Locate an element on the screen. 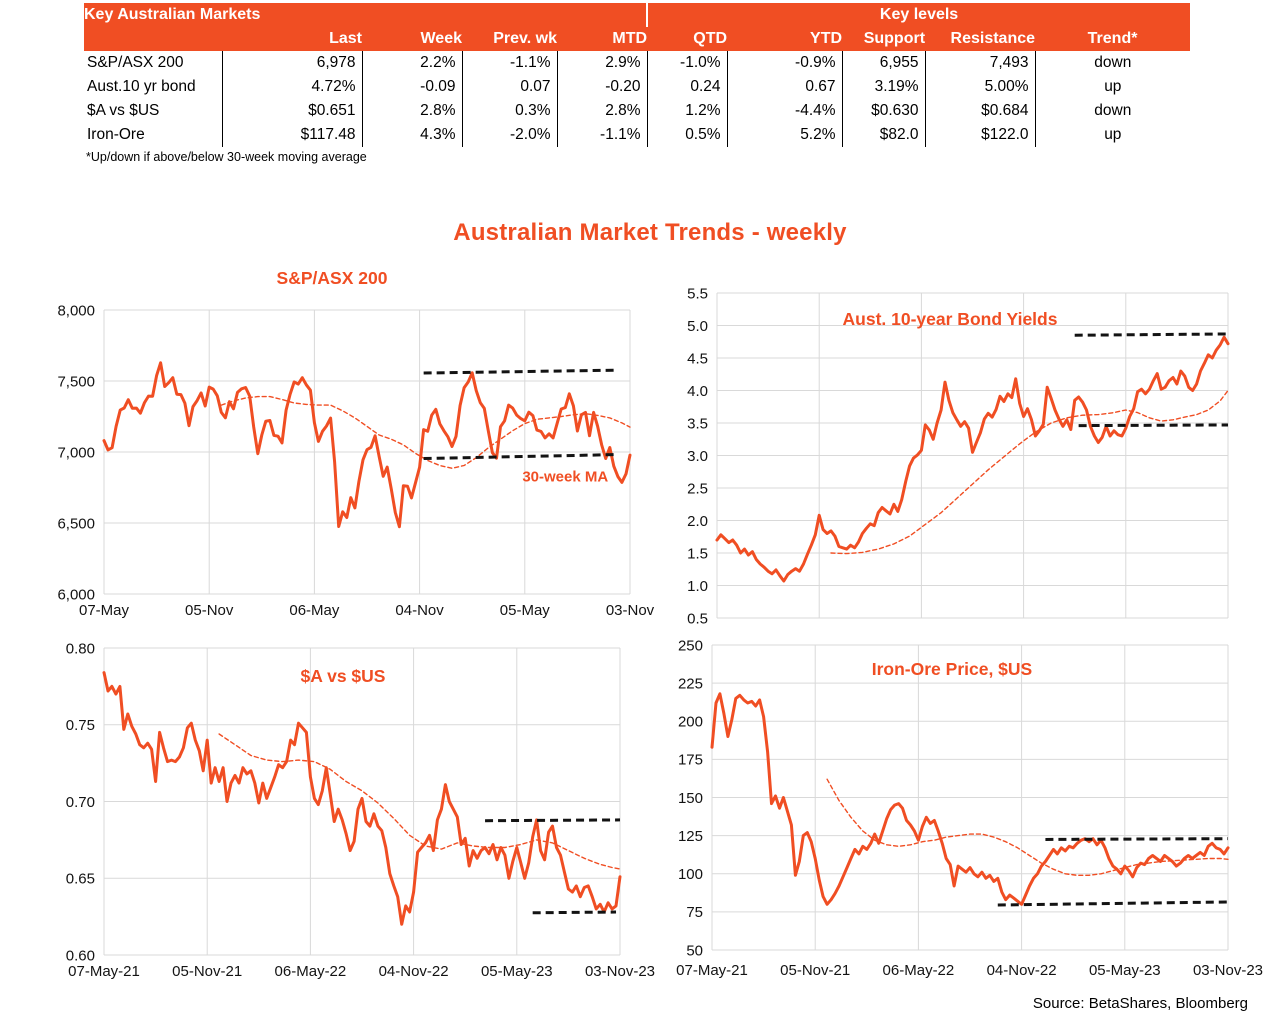 The width and height of the screenshot is (1264, 1034). value-cell: 0.3% is located at coordinates (510, 111).